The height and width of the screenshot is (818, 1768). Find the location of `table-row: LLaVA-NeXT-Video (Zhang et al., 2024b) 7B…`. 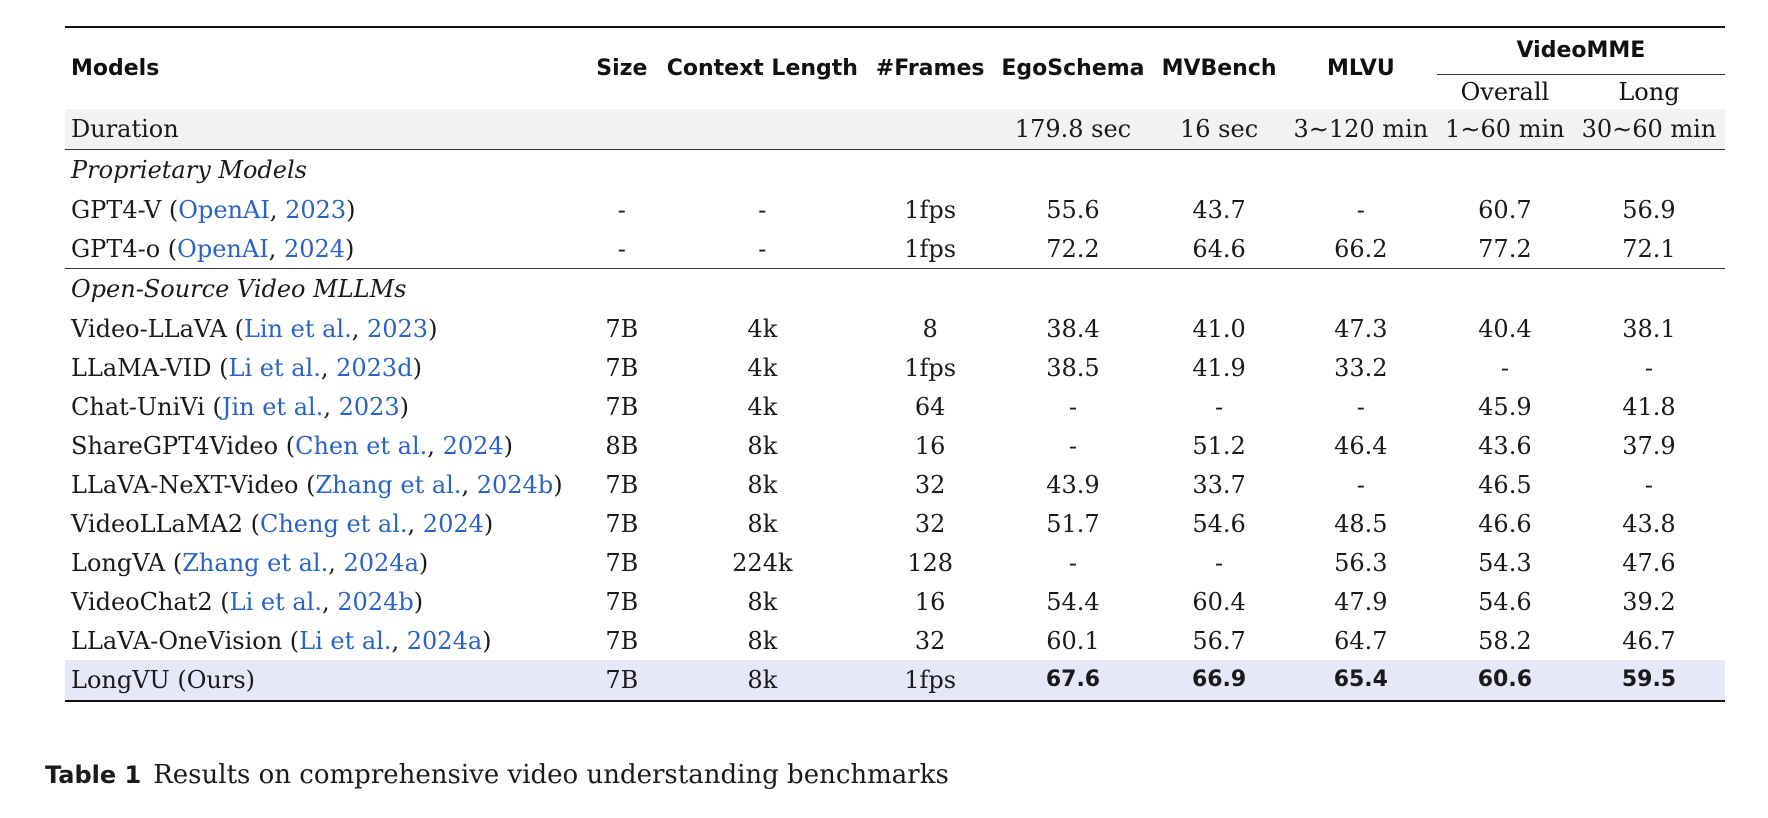

table-row: LLaVA-NeXT-Video (Zhang et al., 2024b) 7B… is located at coordinates (895, 484).